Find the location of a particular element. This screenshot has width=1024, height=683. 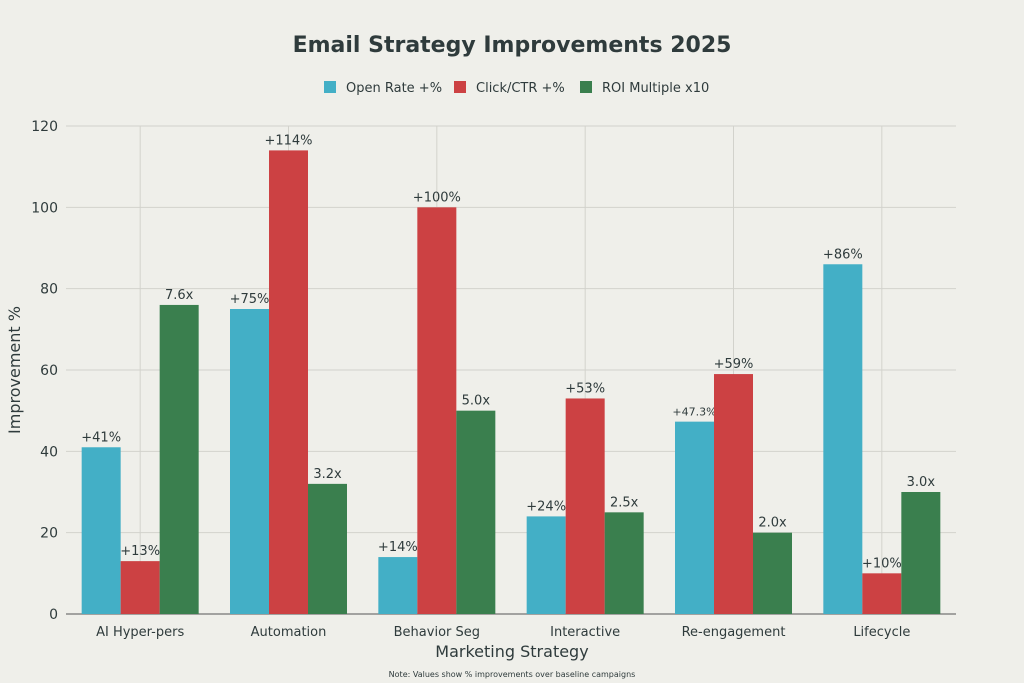

x-tick-label: AI Hyper-pers is located at coordinates (140, 632).